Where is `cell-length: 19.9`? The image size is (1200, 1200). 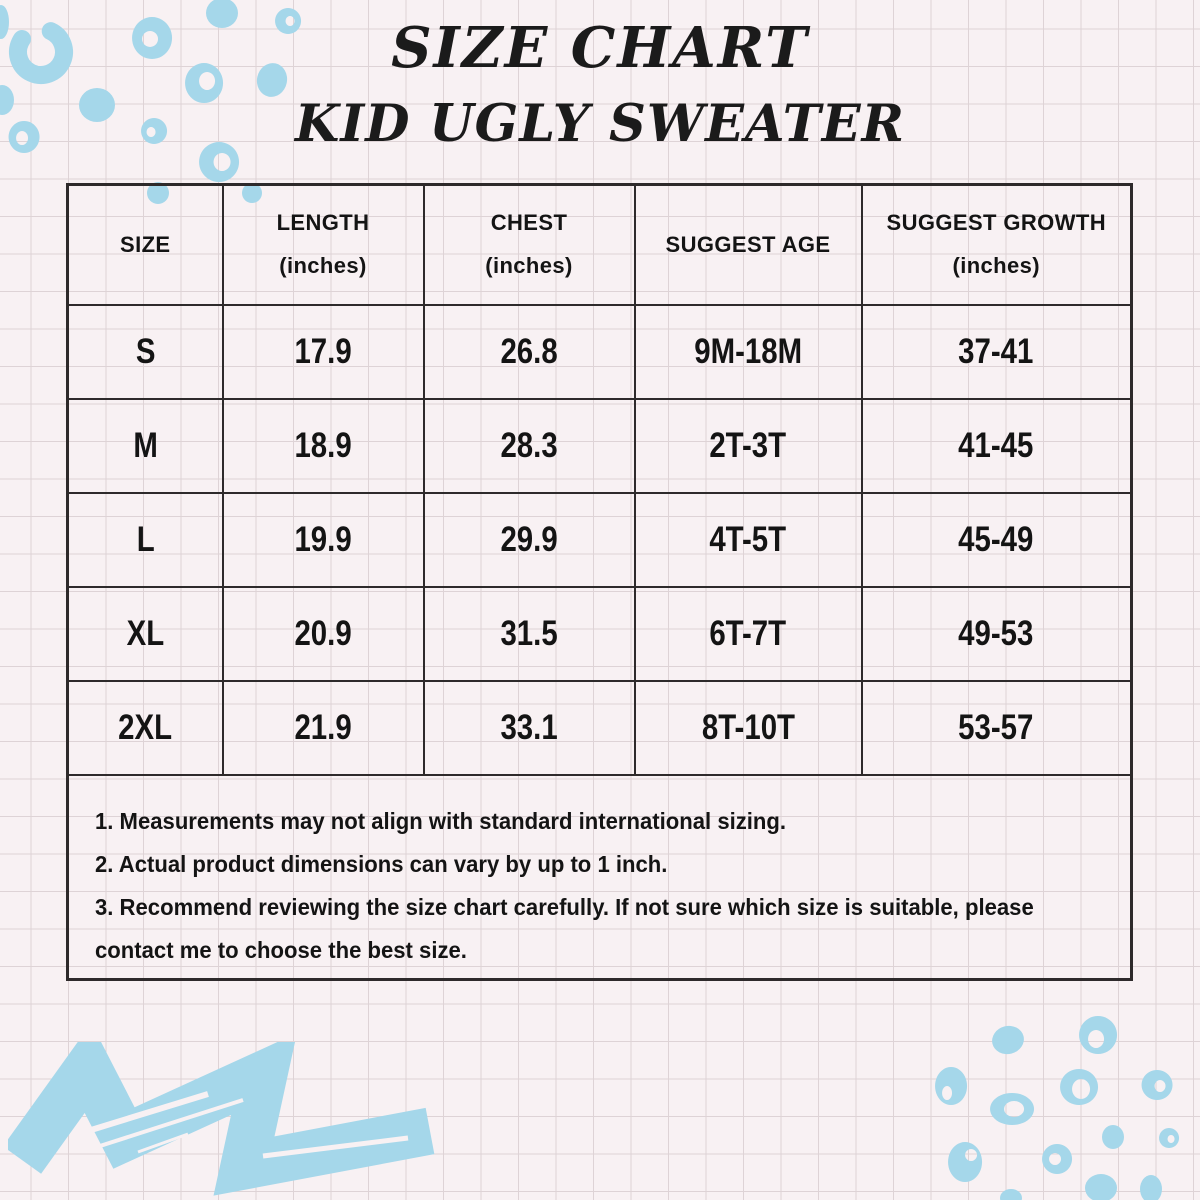
cell-length: 19.9 is located at coordinates (323, 539).